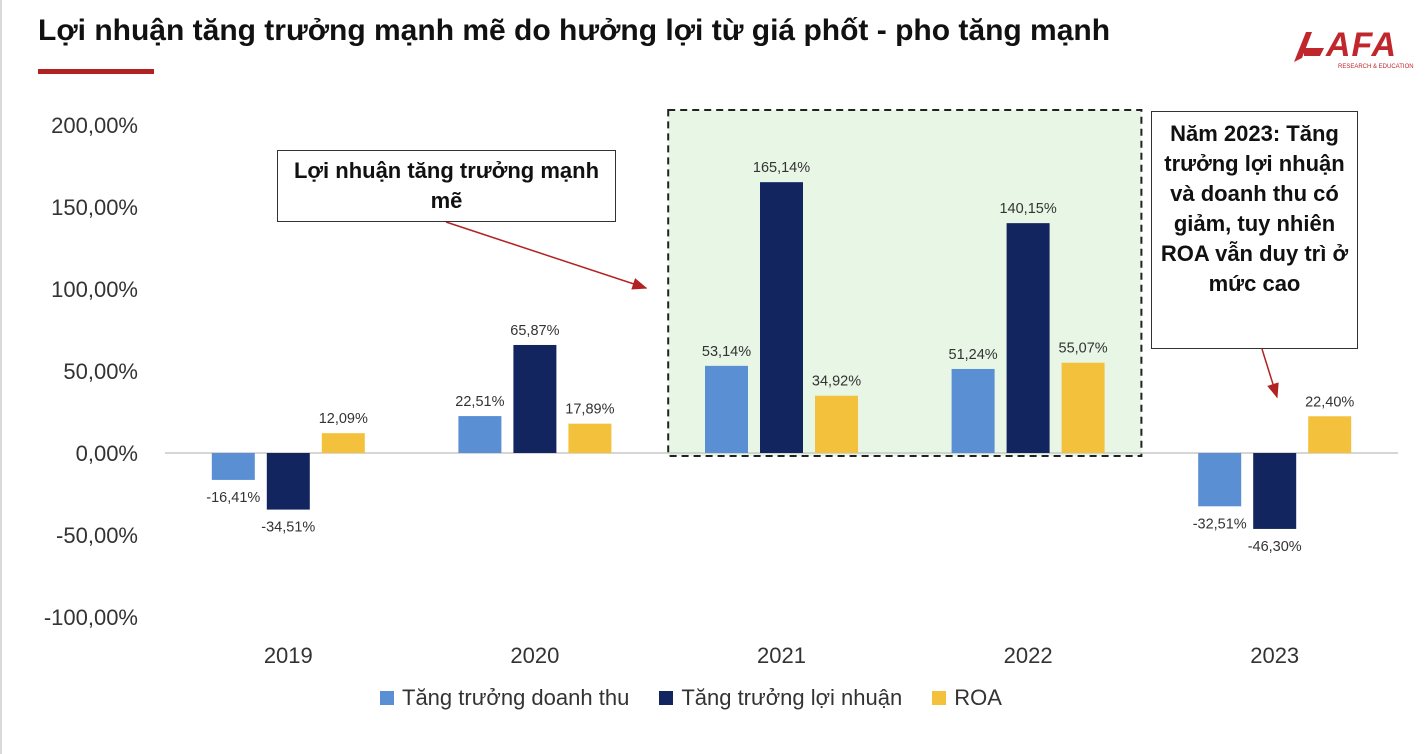  What do you see at coordinates (1376, 67) in the screenshot?
I see `logo-subtext: RESEARCH & EDUCATION` at bounding box center [1376, 67].